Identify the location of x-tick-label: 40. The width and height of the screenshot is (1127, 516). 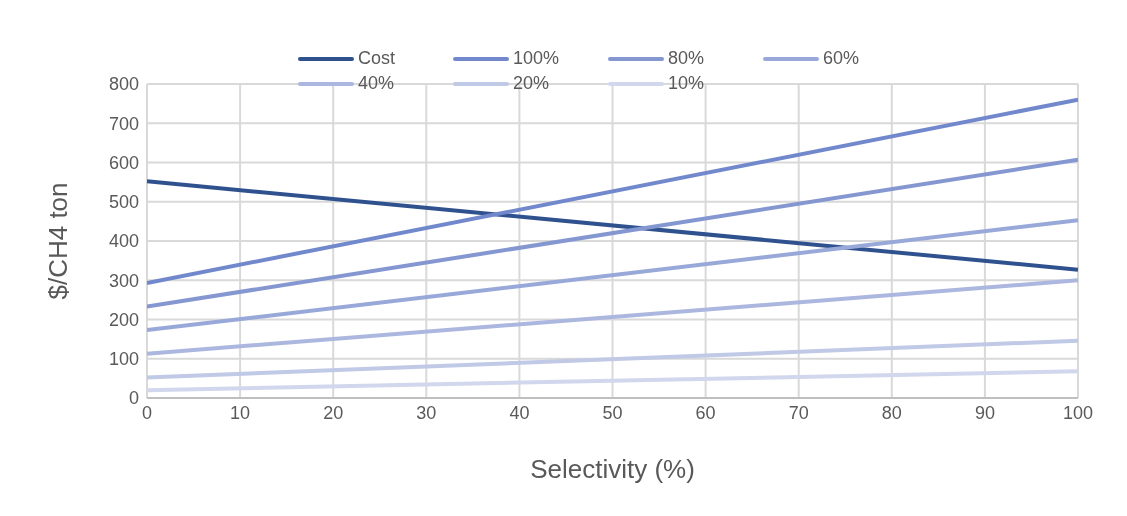
(519, 412).